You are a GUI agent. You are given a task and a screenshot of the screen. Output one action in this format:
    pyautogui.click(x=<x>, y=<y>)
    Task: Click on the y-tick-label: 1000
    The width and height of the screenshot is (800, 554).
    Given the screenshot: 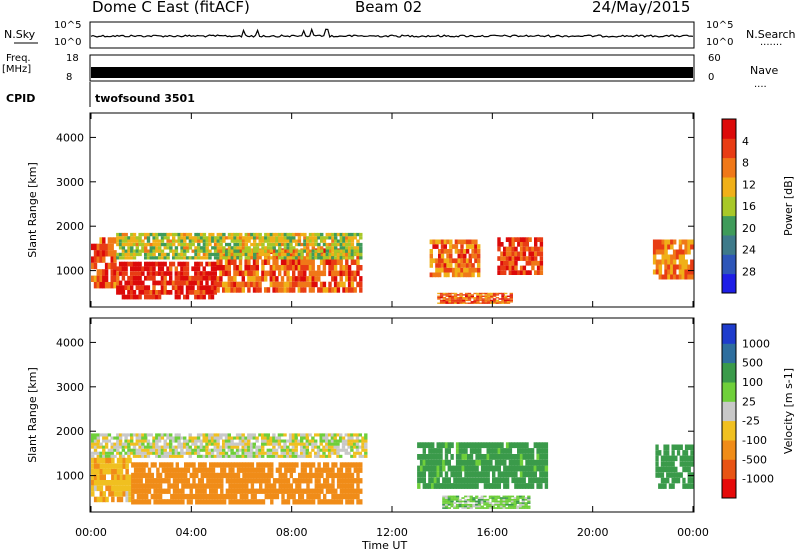 What is the action you would take?
    pyautogui.click(x=70, y=271)
    